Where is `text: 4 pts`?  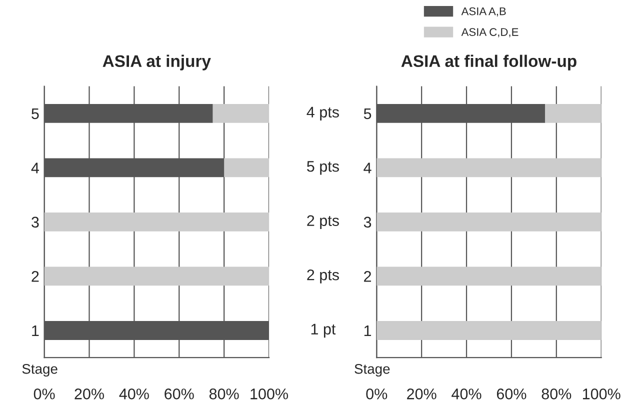
text: 4 pts is located at coordinates (322, 113).